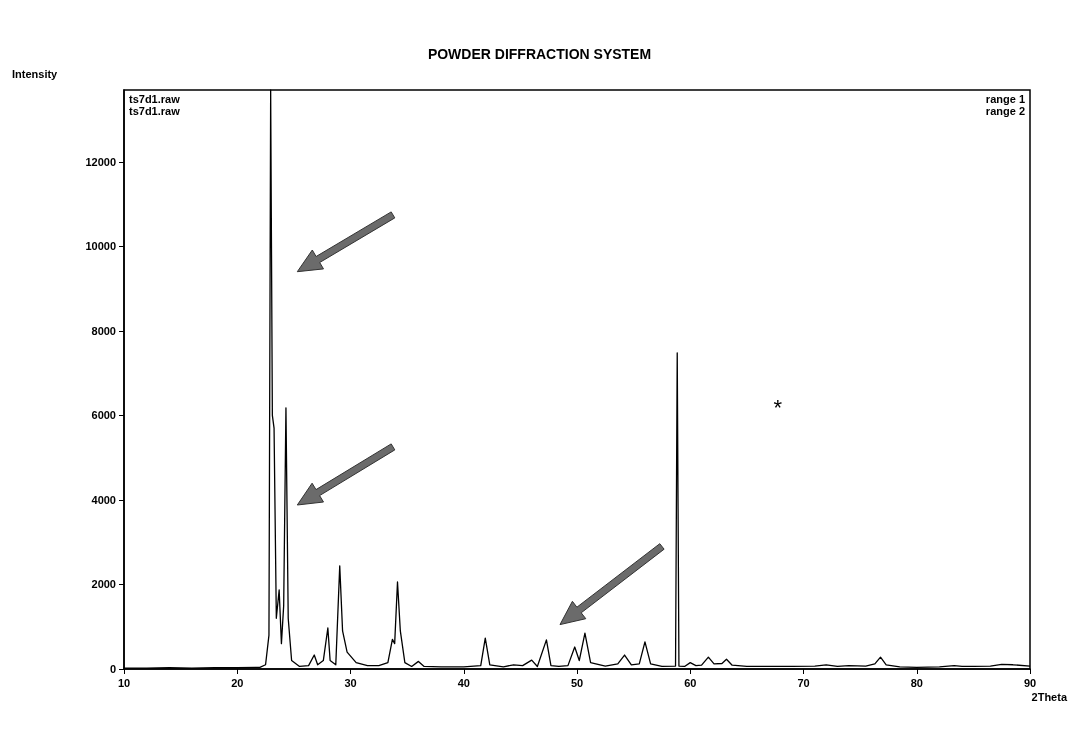 The width and height of the screenshot is (1079, 738). I want to click on chart-title: POWDER DIFFRACTION SYSTEM, so click(539, 54).